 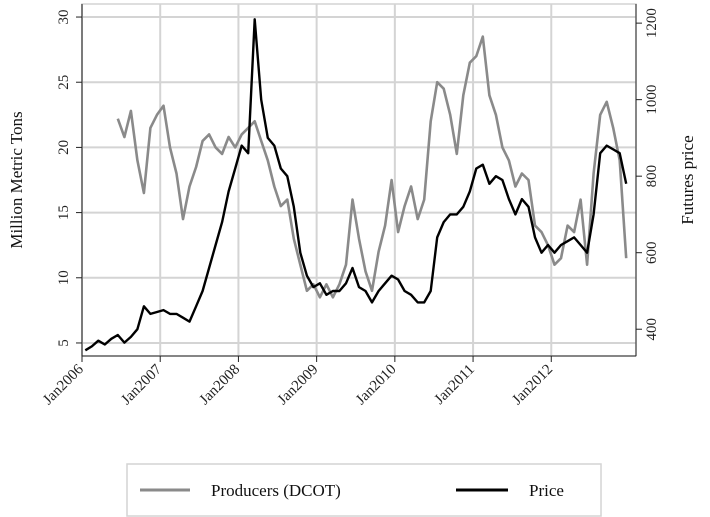 I want to click on x-tick-label: Jan2009, so click(x=298, y=385).